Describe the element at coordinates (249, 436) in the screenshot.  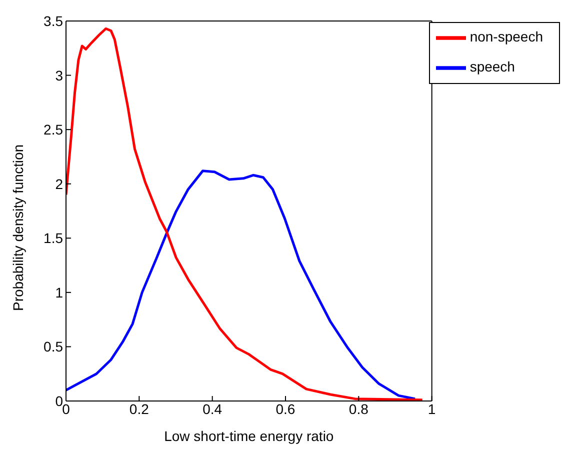
I see `x-axis-title: Low short-time energy ratio` at that location.